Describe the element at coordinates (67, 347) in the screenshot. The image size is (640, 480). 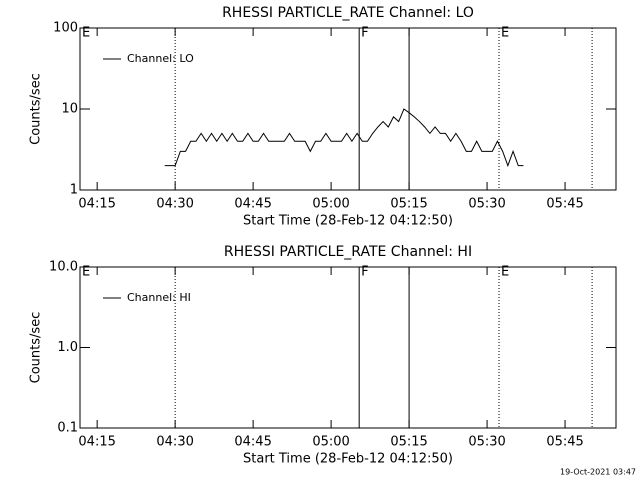
I see `y-tick-label: 1.0` at that location.